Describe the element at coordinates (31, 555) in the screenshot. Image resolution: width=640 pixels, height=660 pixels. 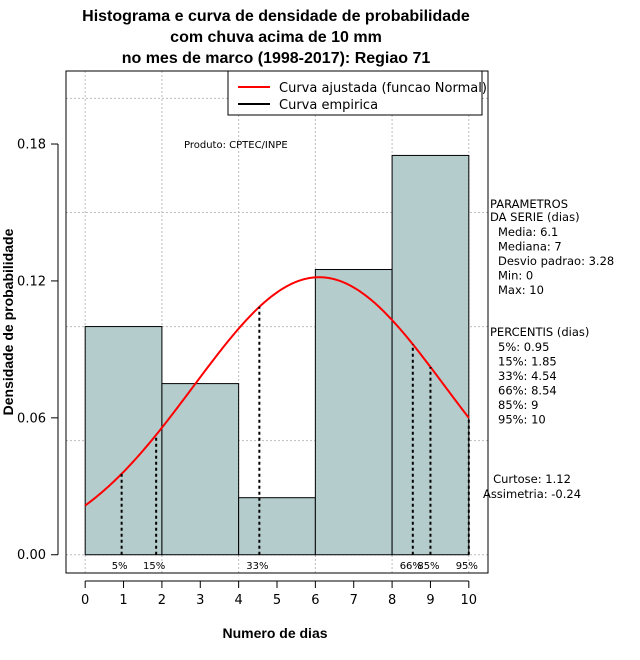
I see `y-tick-label: 0.00` at that location.